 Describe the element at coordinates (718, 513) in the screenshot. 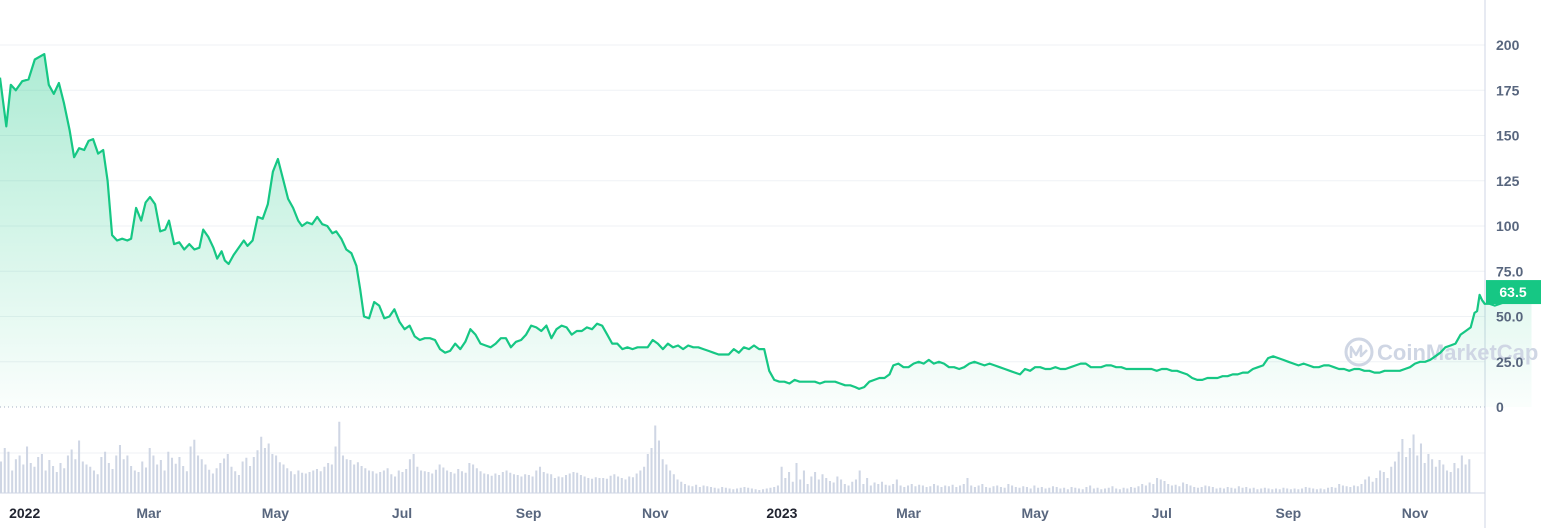

I see `x-axis: 2022 Mar May Jul Sep Nov 2023 Mar May Jul Sep Nov` at that location.